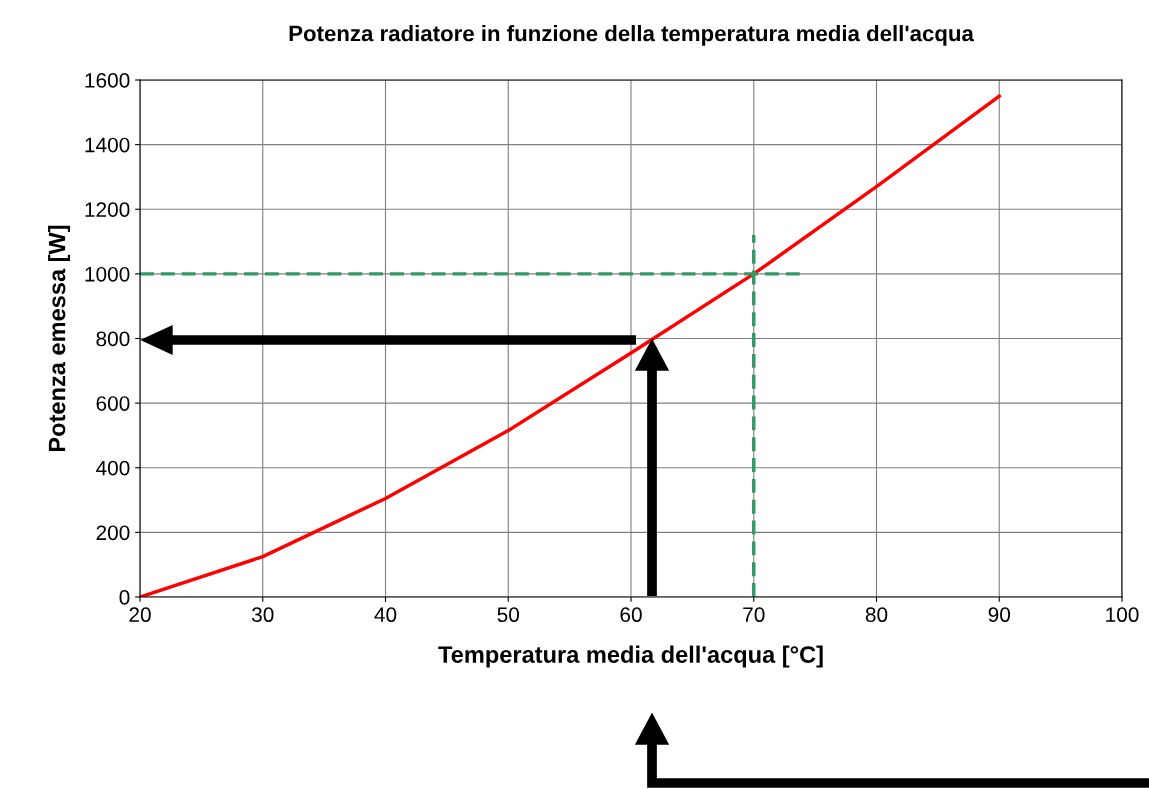  Describe the element at coordinates (140, 615) in the screenshot. I see `x-tick-label: 20` at that location.